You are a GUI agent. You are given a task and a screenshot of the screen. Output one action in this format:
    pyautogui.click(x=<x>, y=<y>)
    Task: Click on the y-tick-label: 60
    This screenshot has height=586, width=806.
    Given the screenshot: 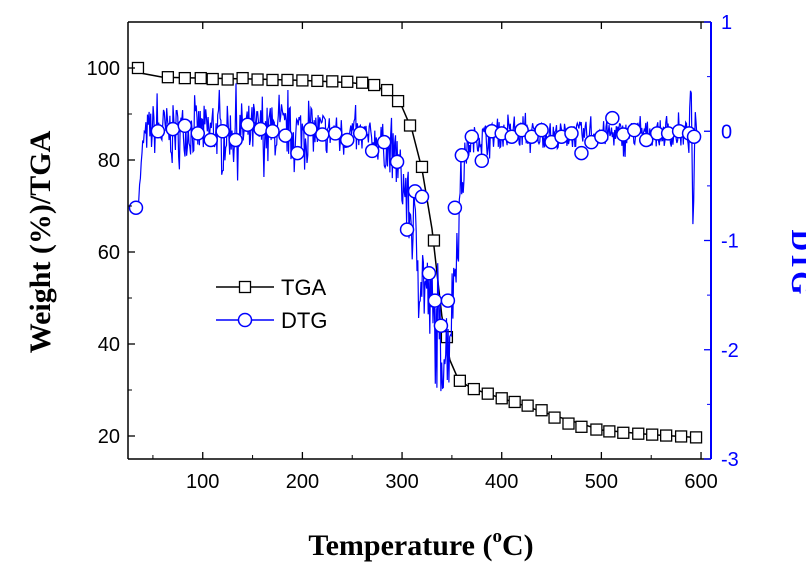 What is the action you would take?
    pyautogui.click(x=109, y=253)
    